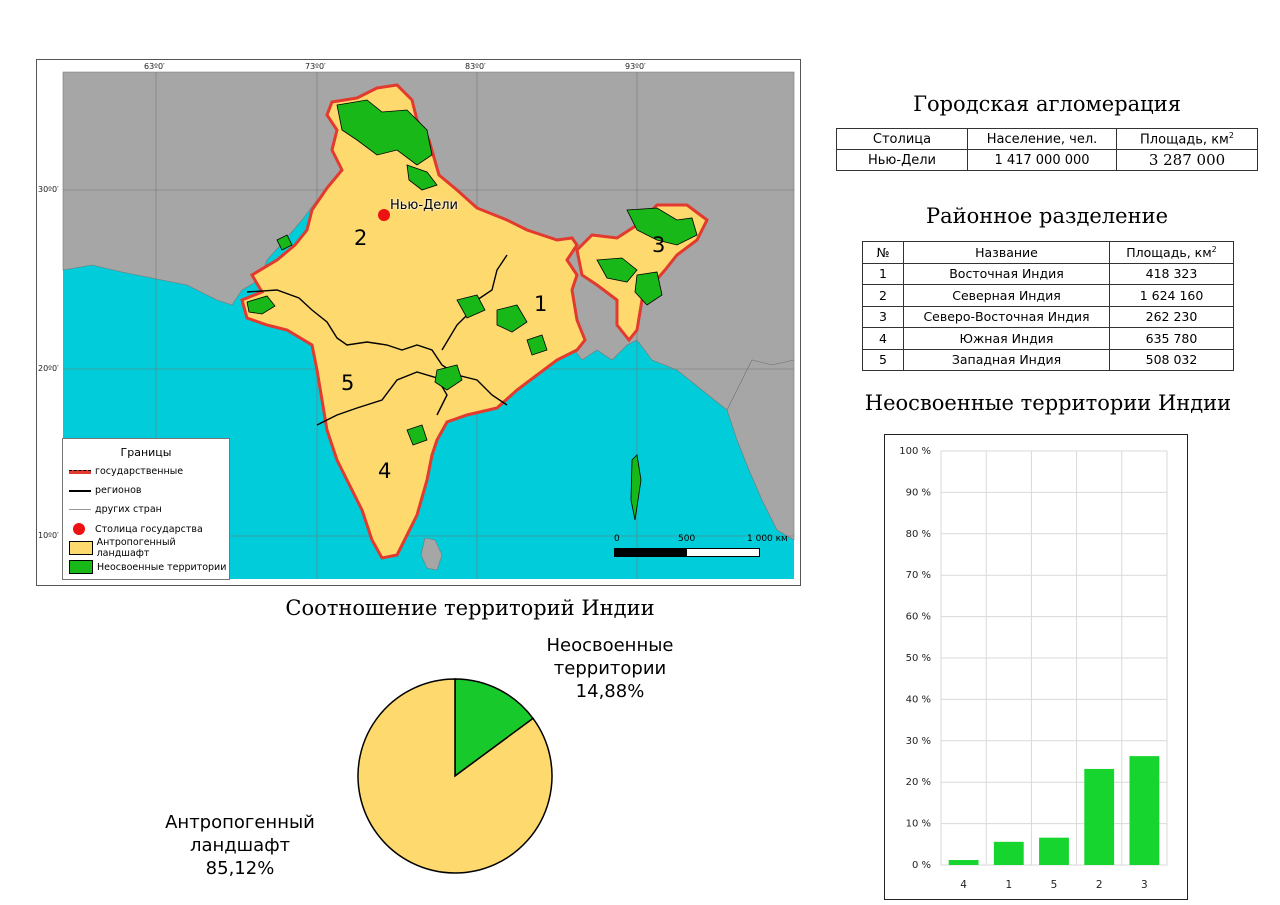 The height and width of the screenshot is (905, 1280). I want to click on lat-label-30: 30º0′, so click(48, 189).